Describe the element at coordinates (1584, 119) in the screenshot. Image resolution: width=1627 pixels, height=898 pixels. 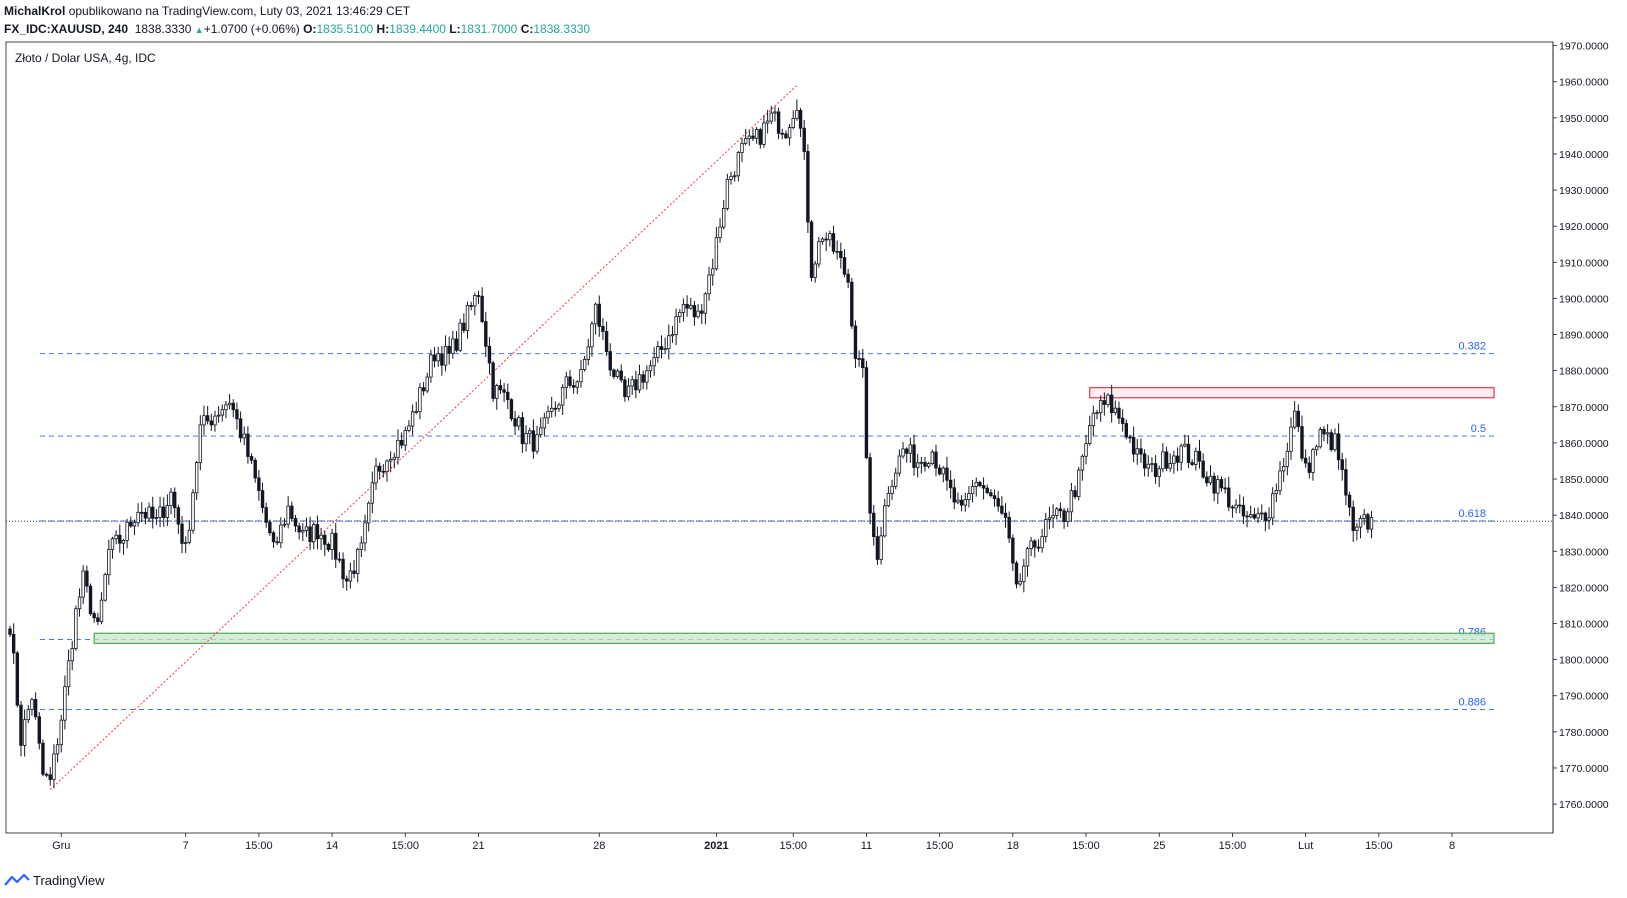
I see `price-tick-label: 1950.0000` at that location.